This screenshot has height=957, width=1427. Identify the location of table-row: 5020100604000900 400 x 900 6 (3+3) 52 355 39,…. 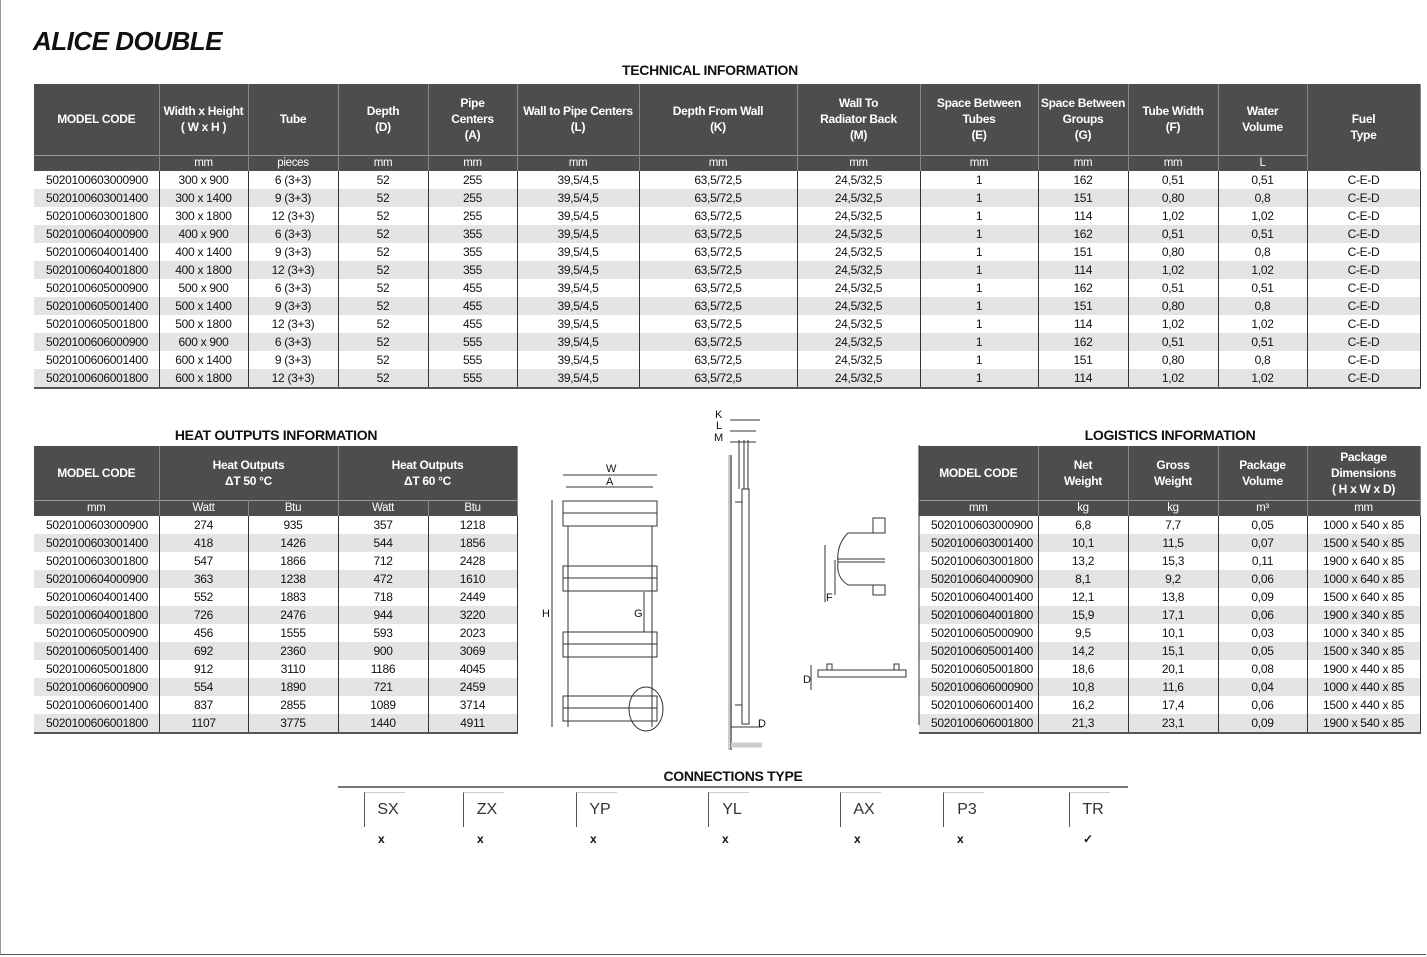
(727, 233).